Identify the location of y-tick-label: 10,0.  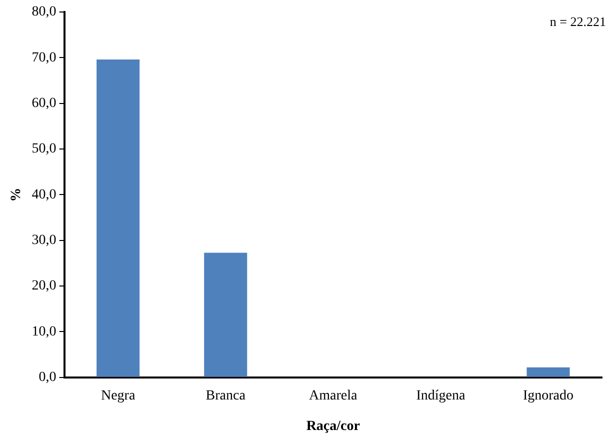
(44, 332).